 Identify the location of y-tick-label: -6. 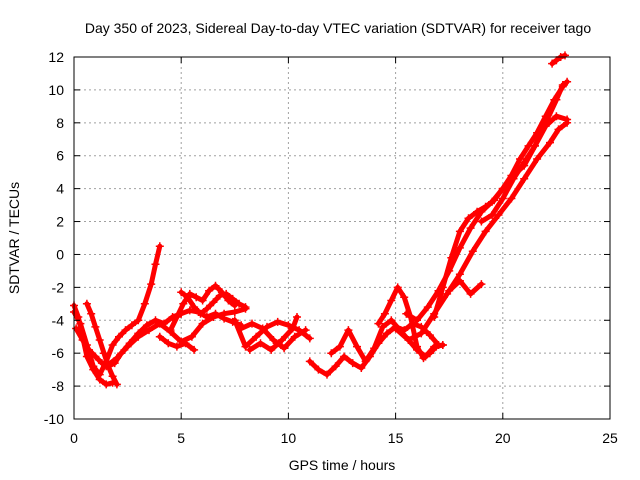
(58, 353).